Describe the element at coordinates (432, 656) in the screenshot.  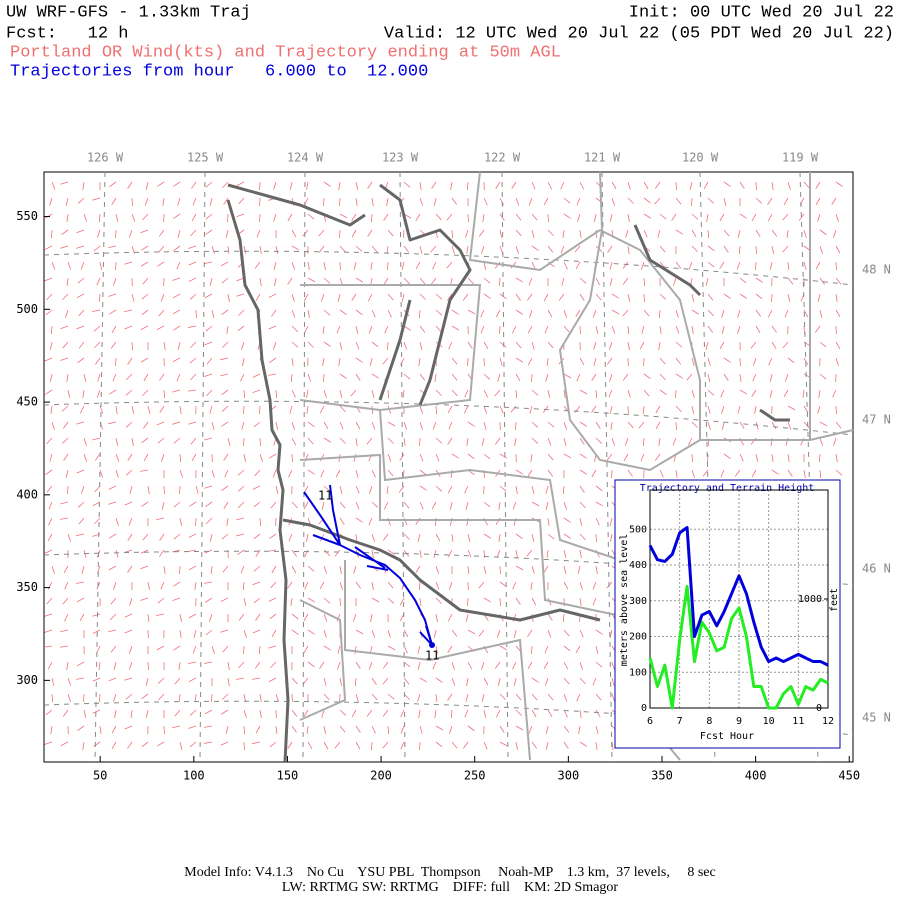
I see `trajectory-label: 11` at that location.